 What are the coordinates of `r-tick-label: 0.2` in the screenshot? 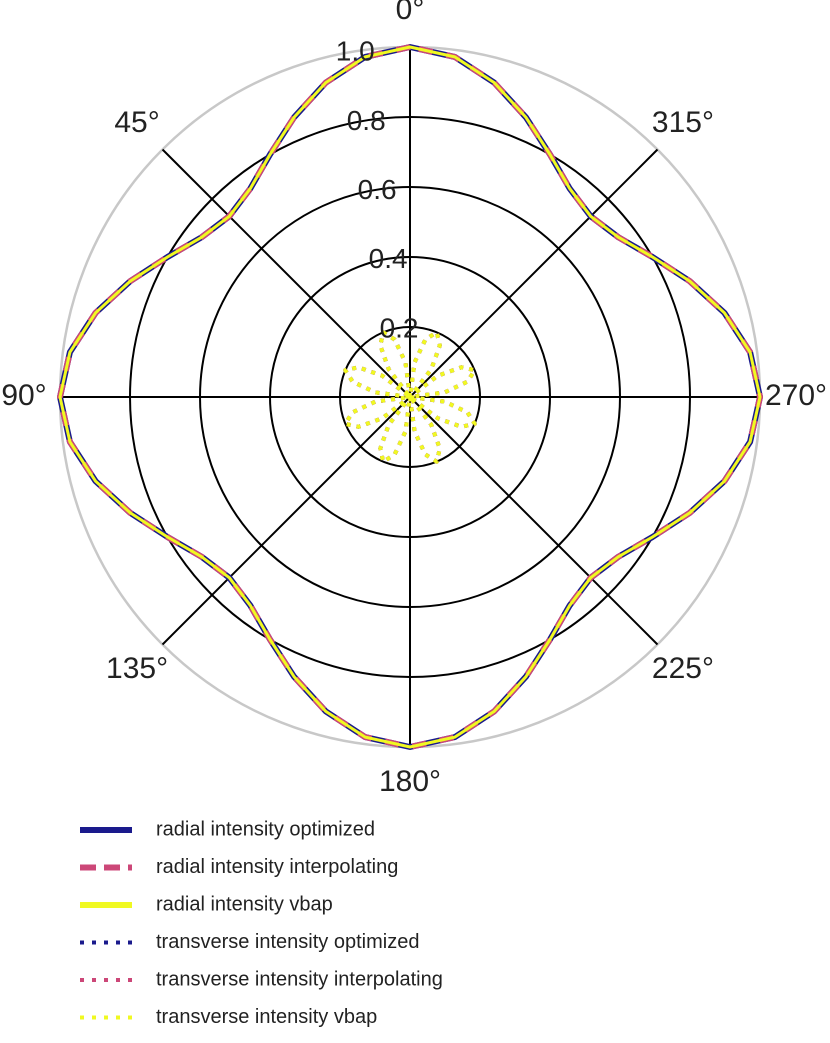 It's located at (399, 327).